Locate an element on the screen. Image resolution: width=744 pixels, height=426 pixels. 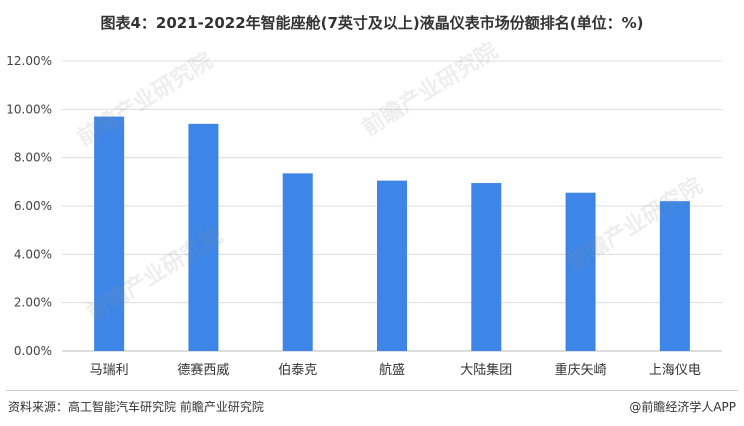
y-tick-label: 0.00% is located at coordinates (33, 351).